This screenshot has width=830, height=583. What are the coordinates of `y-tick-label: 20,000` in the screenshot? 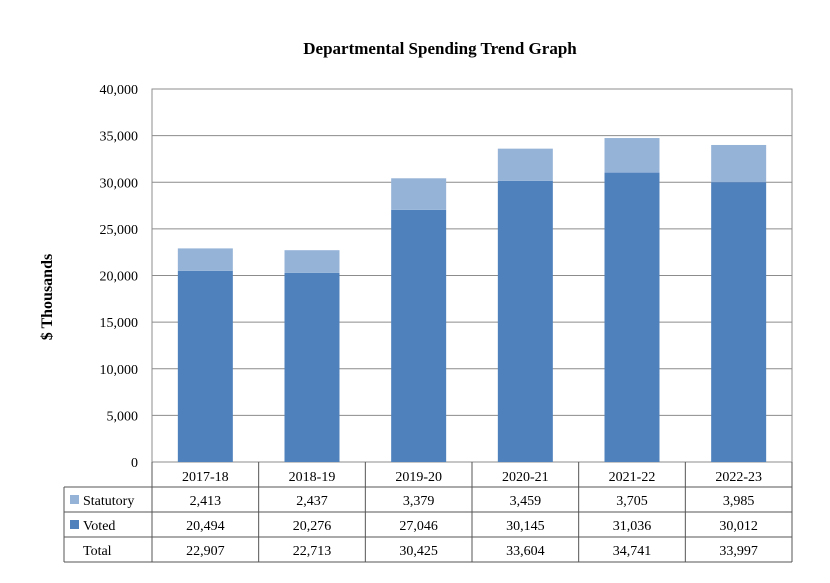 It's located at (119, 277).